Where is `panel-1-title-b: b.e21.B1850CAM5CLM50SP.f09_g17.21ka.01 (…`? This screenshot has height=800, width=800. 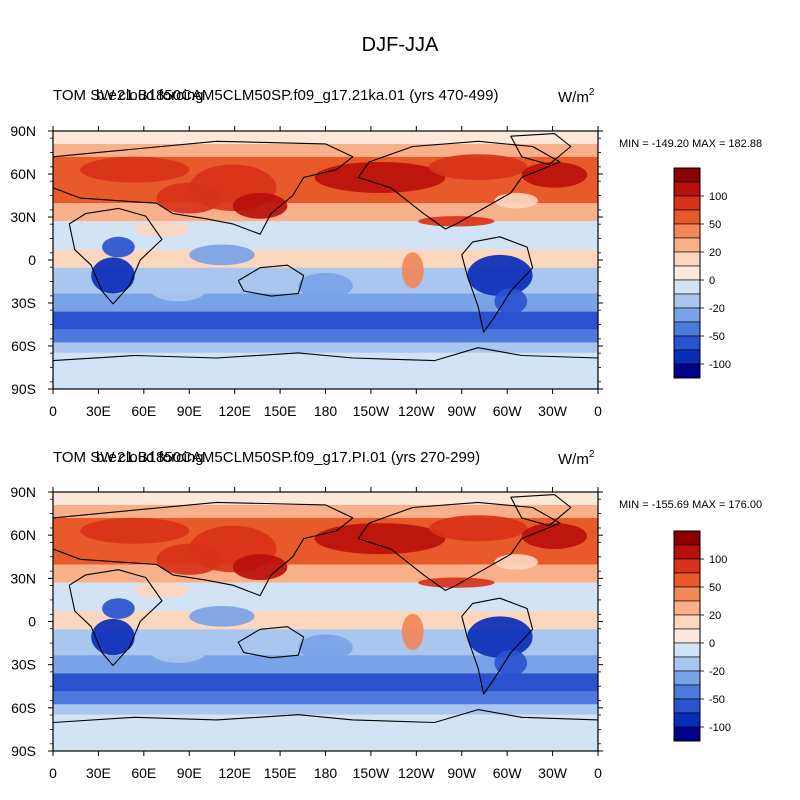 panel-1-title-b: b.e21.B1850CAM5CLM50SP.f09_g17.21ka.01 (… is located at coordinates (297, 95).